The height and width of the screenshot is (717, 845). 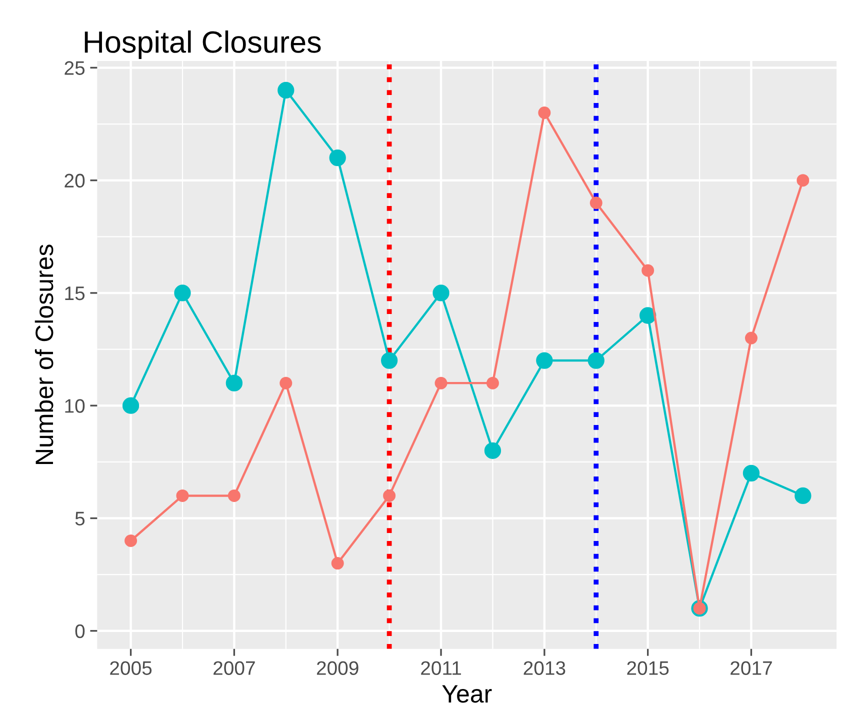 What do you see at coordinates (234, 668) in the screenshot?
I see `x-tick-label: 2007` at bounding box center [234, 668].